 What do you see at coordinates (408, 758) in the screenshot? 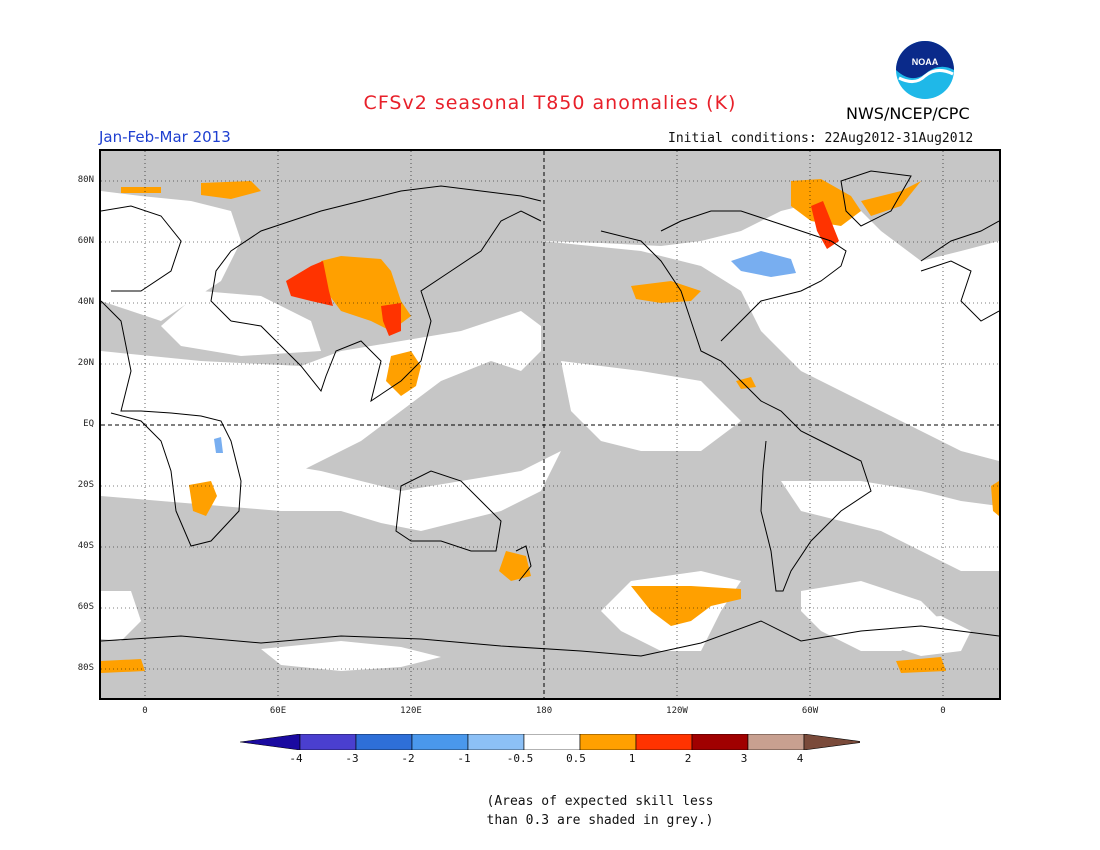
I see `colorbar-label: -2` at bounding box center [408, 758].